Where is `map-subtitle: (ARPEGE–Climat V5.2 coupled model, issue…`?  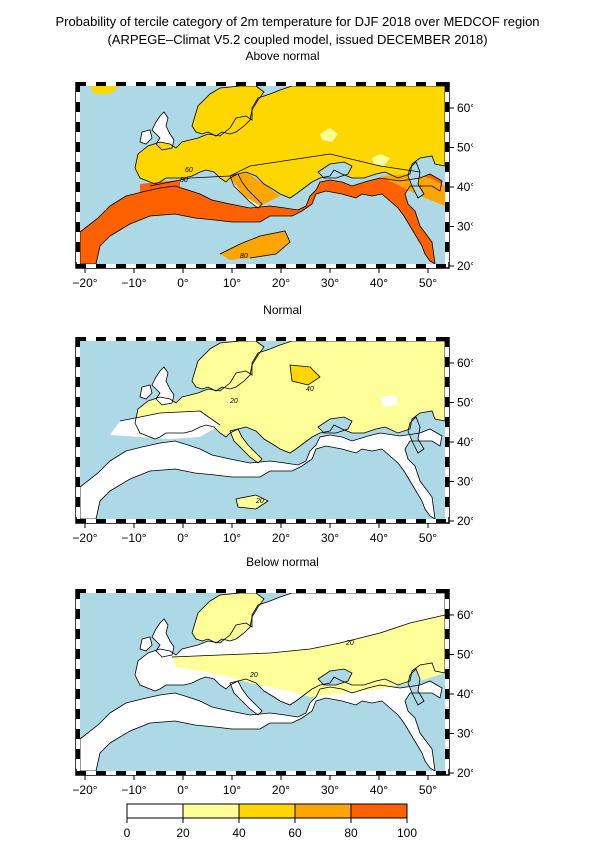 map-subtitle: (ARPEGE–Climat V5.2 coupled model, issue… is located at coordinates (297, 39).